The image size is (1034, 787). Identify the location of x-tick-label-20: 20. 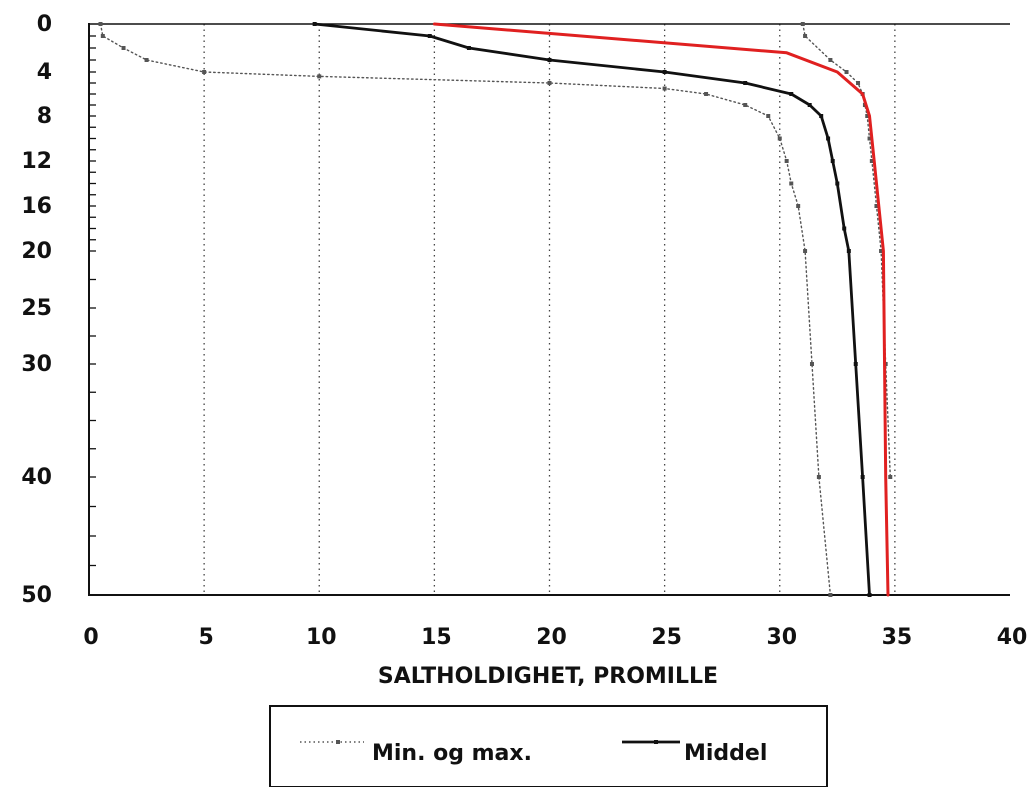
(551, 637).